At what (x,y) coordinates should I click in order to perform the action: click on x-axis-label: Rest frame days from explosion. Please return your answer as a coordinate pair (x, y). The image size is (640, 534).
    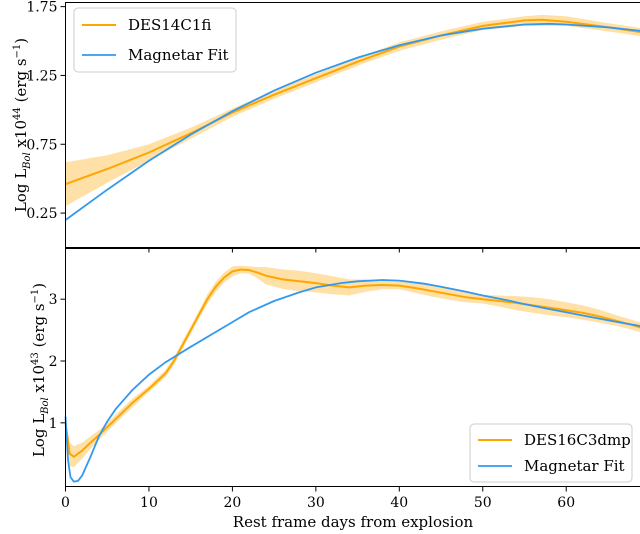
    Looking at the image, I should click on (353, 522).